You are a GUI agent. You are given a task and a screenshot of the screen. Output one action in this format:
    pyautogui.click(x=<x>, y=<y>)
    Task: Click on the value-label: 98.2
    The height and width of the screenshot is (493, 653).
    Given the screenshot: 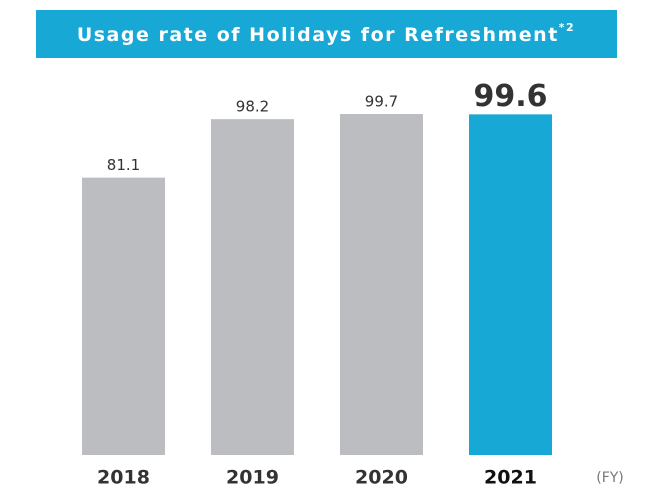 What is the action you would take?
    pyautogui.click(x=252, y=107)
    